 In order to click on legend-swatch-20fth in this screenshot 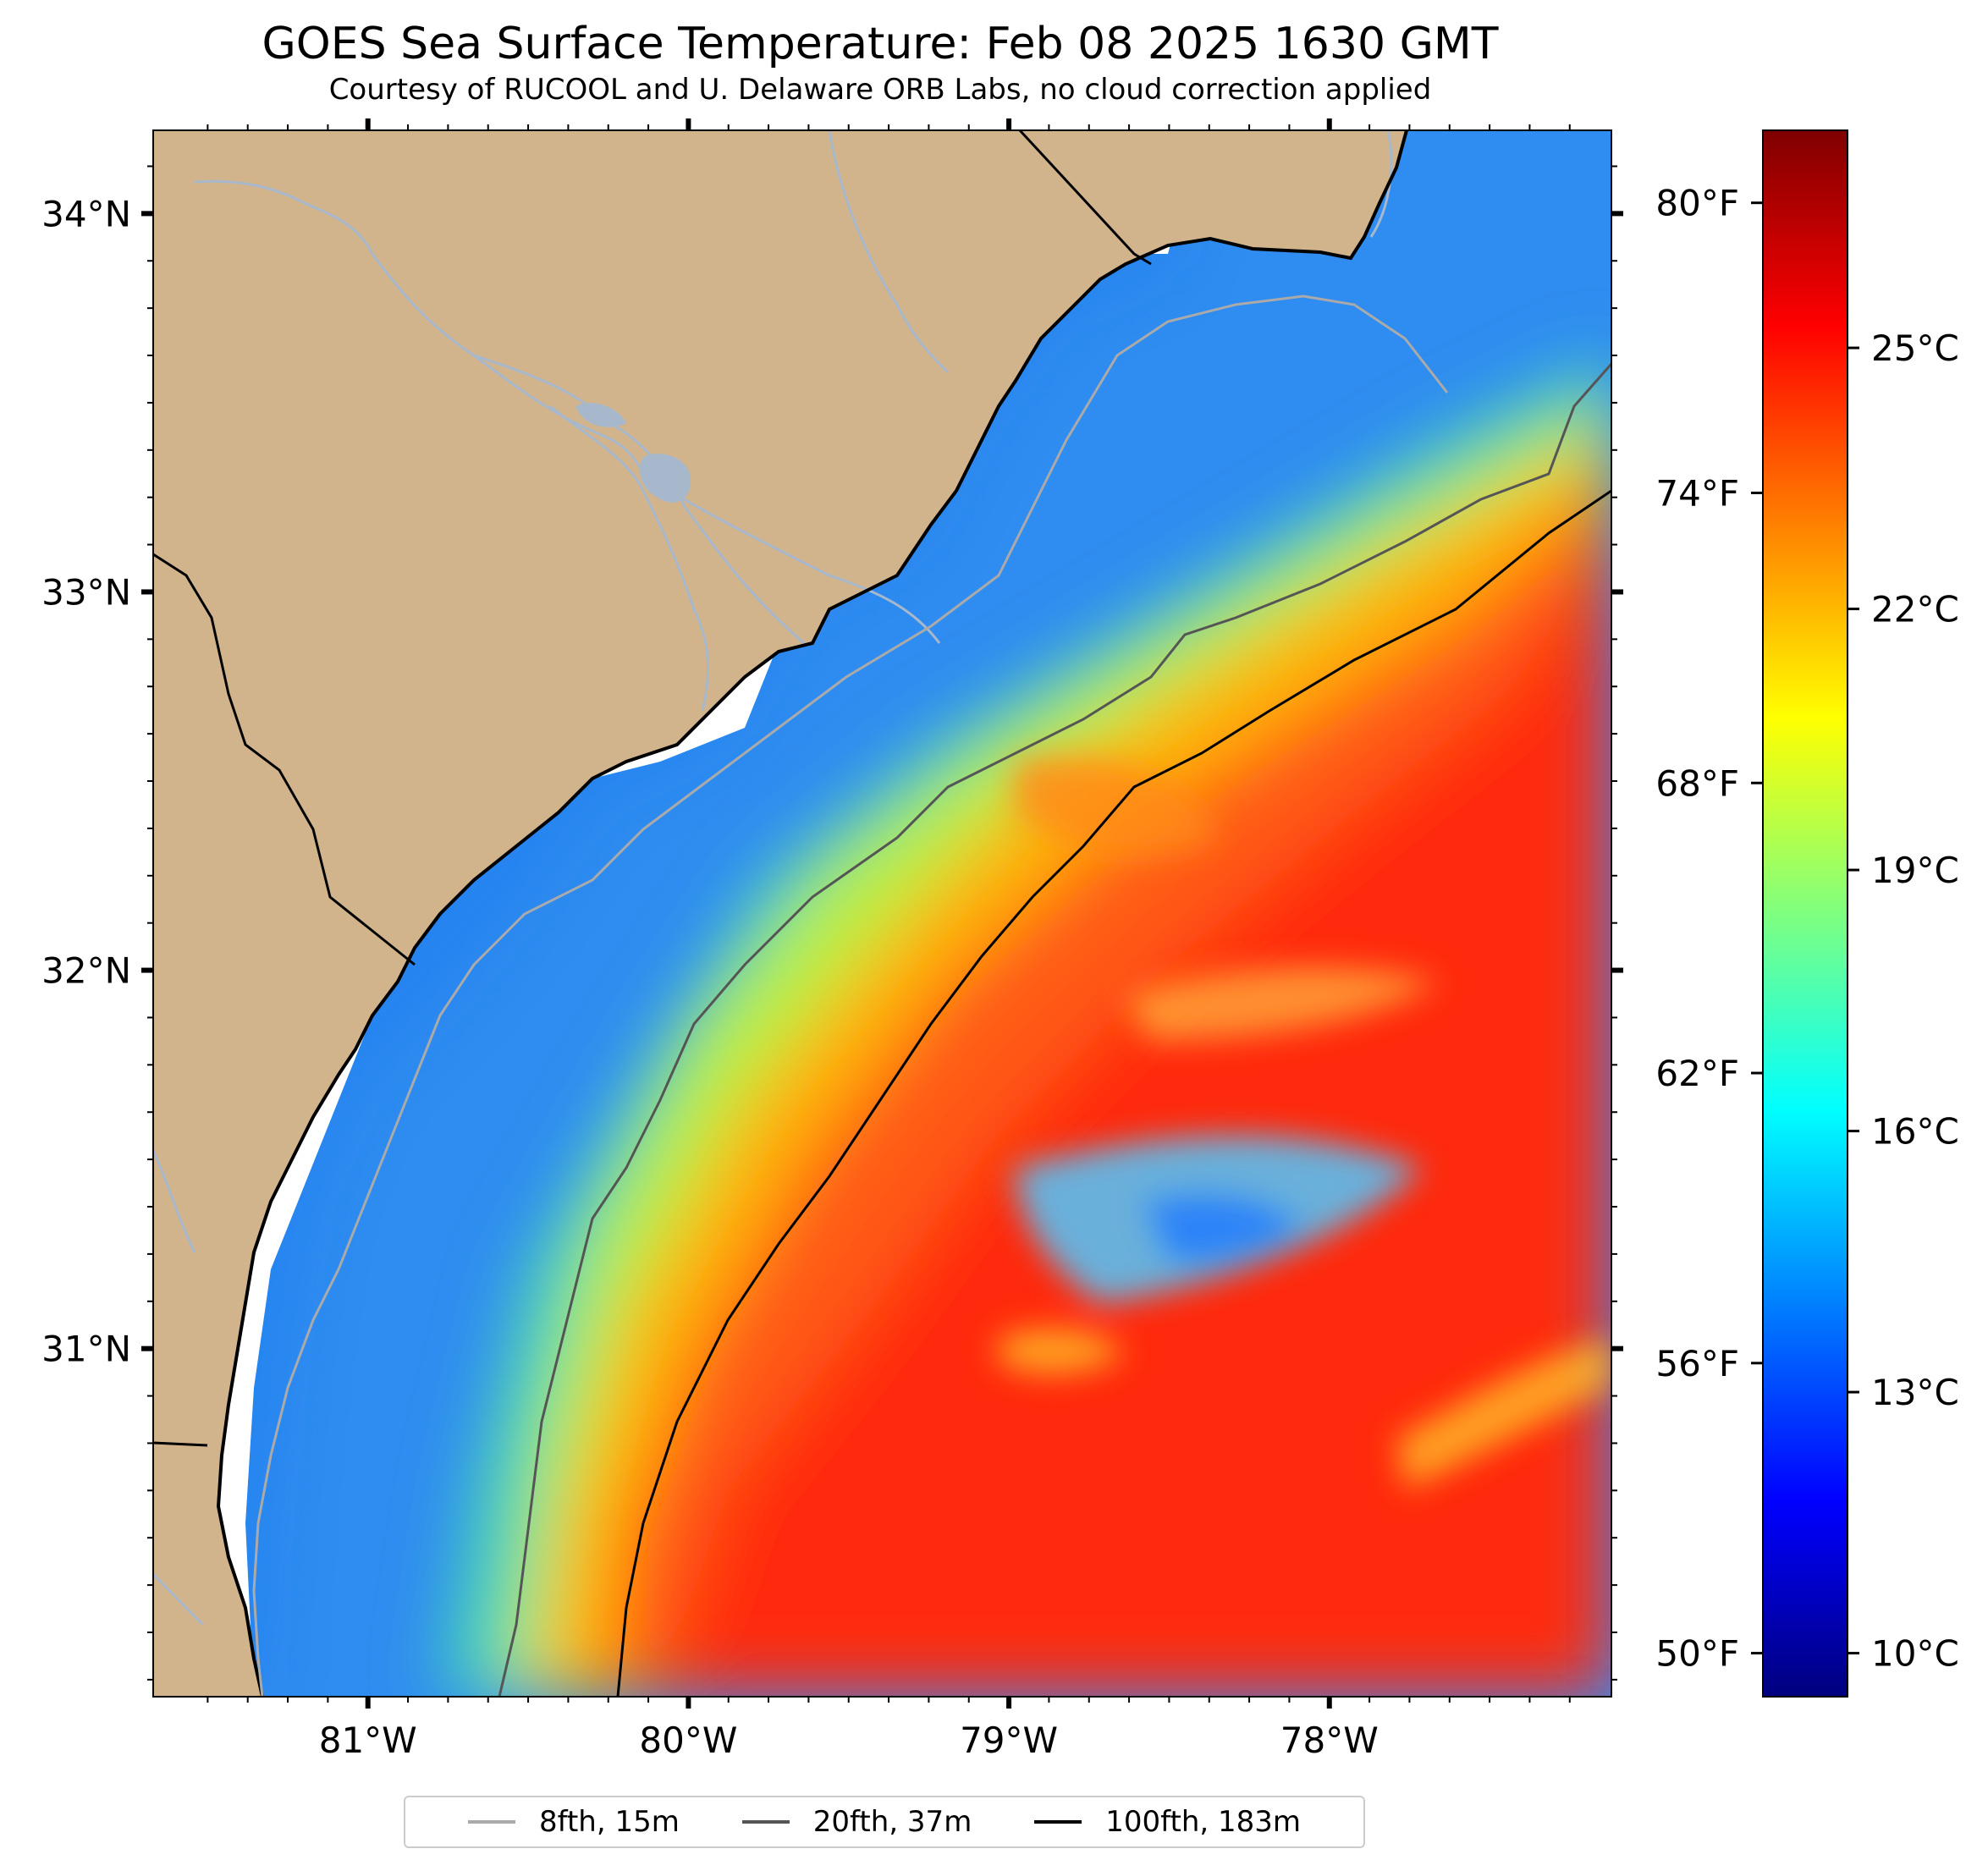, I will do `click(765, 1822)`.